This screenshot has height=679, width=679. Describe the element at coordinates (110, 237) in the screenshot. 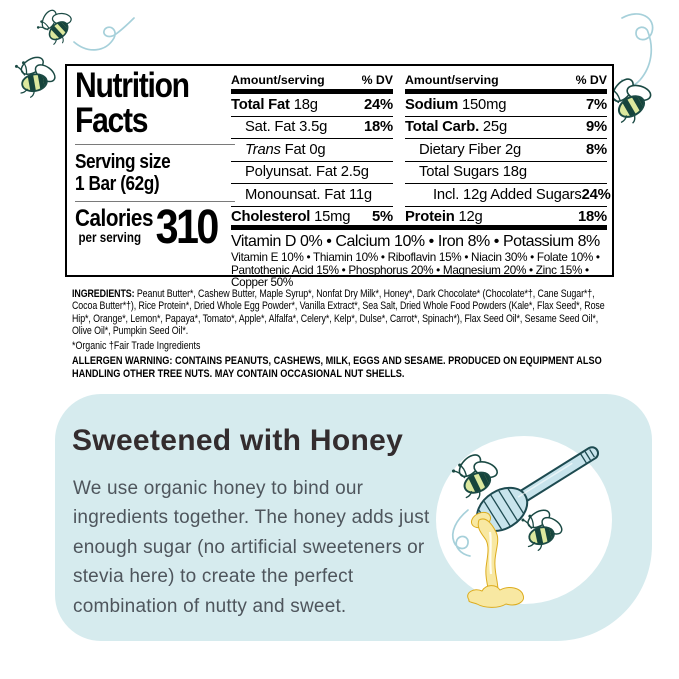

I see `calories-sublabel: per serving` at that location.